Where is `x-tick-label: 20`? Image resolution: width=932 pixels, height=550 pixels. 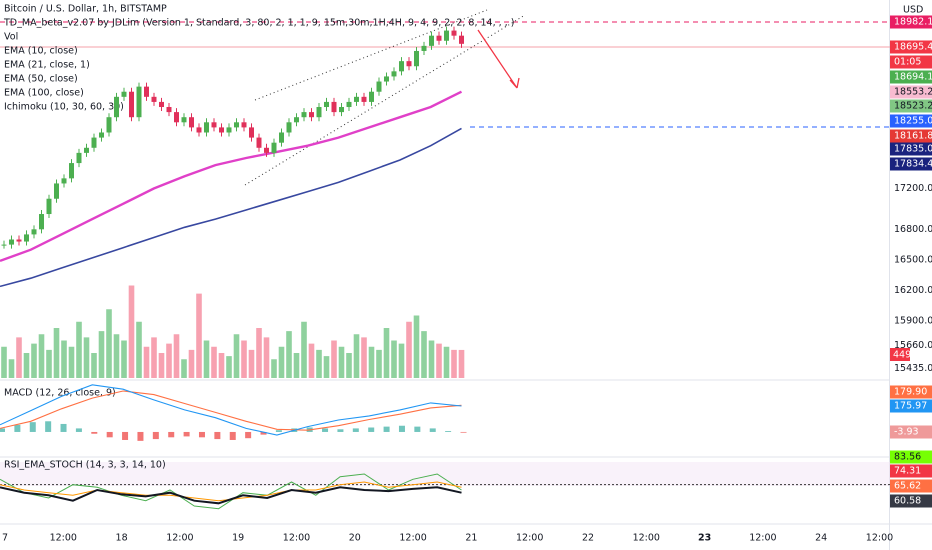
x-tick-label: 20 is located at coordinates (355, 538).